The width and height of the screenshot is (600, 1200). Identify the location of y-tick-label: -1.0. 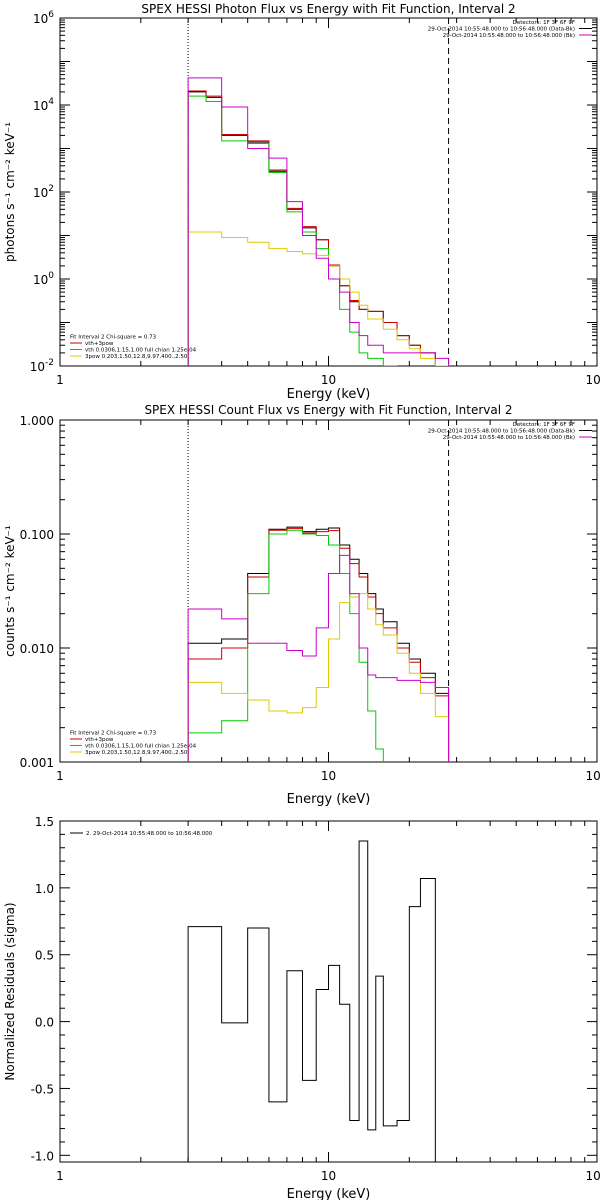
(42, 1156).